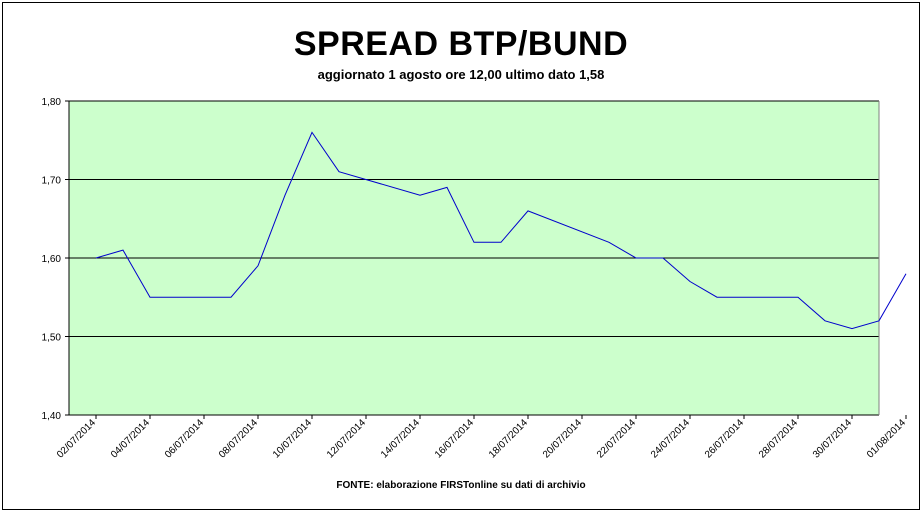 This screenshot has width=920, height=512. What do you see at coordinates (508, 438) in the screenshot?
I see `x-tick-label: 18/07/2014` at bounding box center [508, 438].